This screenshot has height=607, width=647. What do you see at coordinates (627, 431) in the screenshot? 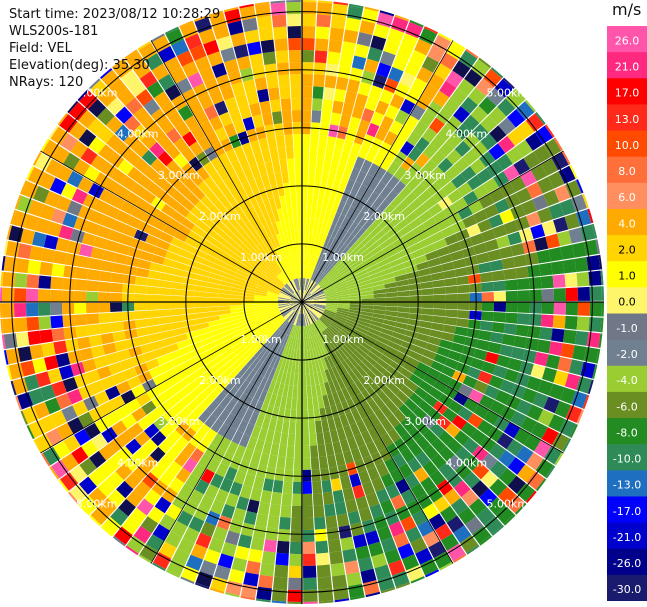
I see `colorbar-swatch` at bounding box center [627, 431].